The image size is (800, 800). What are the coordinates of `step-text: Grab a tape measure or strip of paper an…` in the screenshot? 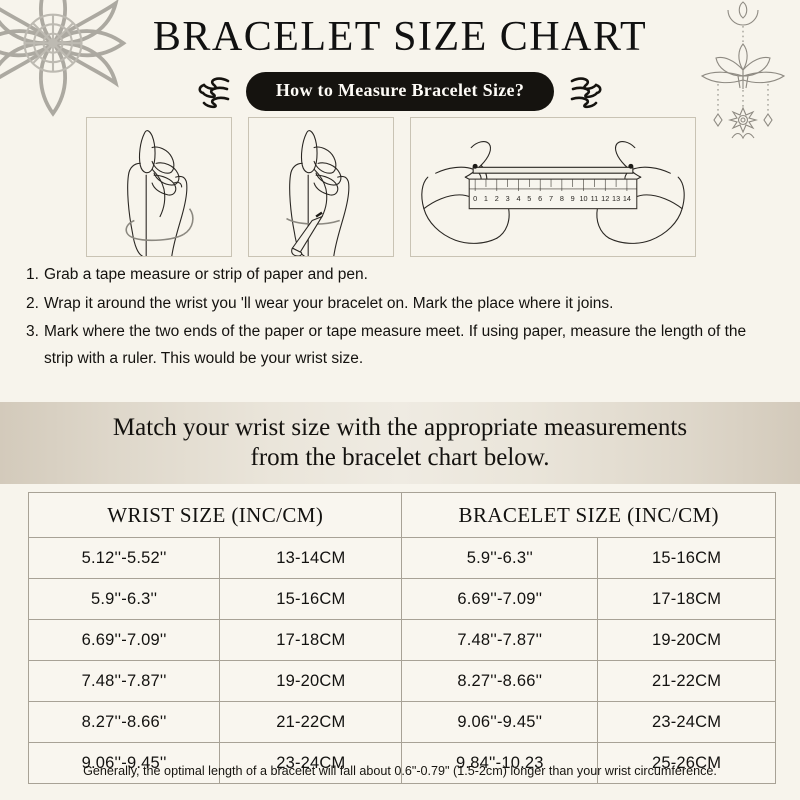 It's located at (205, 274).